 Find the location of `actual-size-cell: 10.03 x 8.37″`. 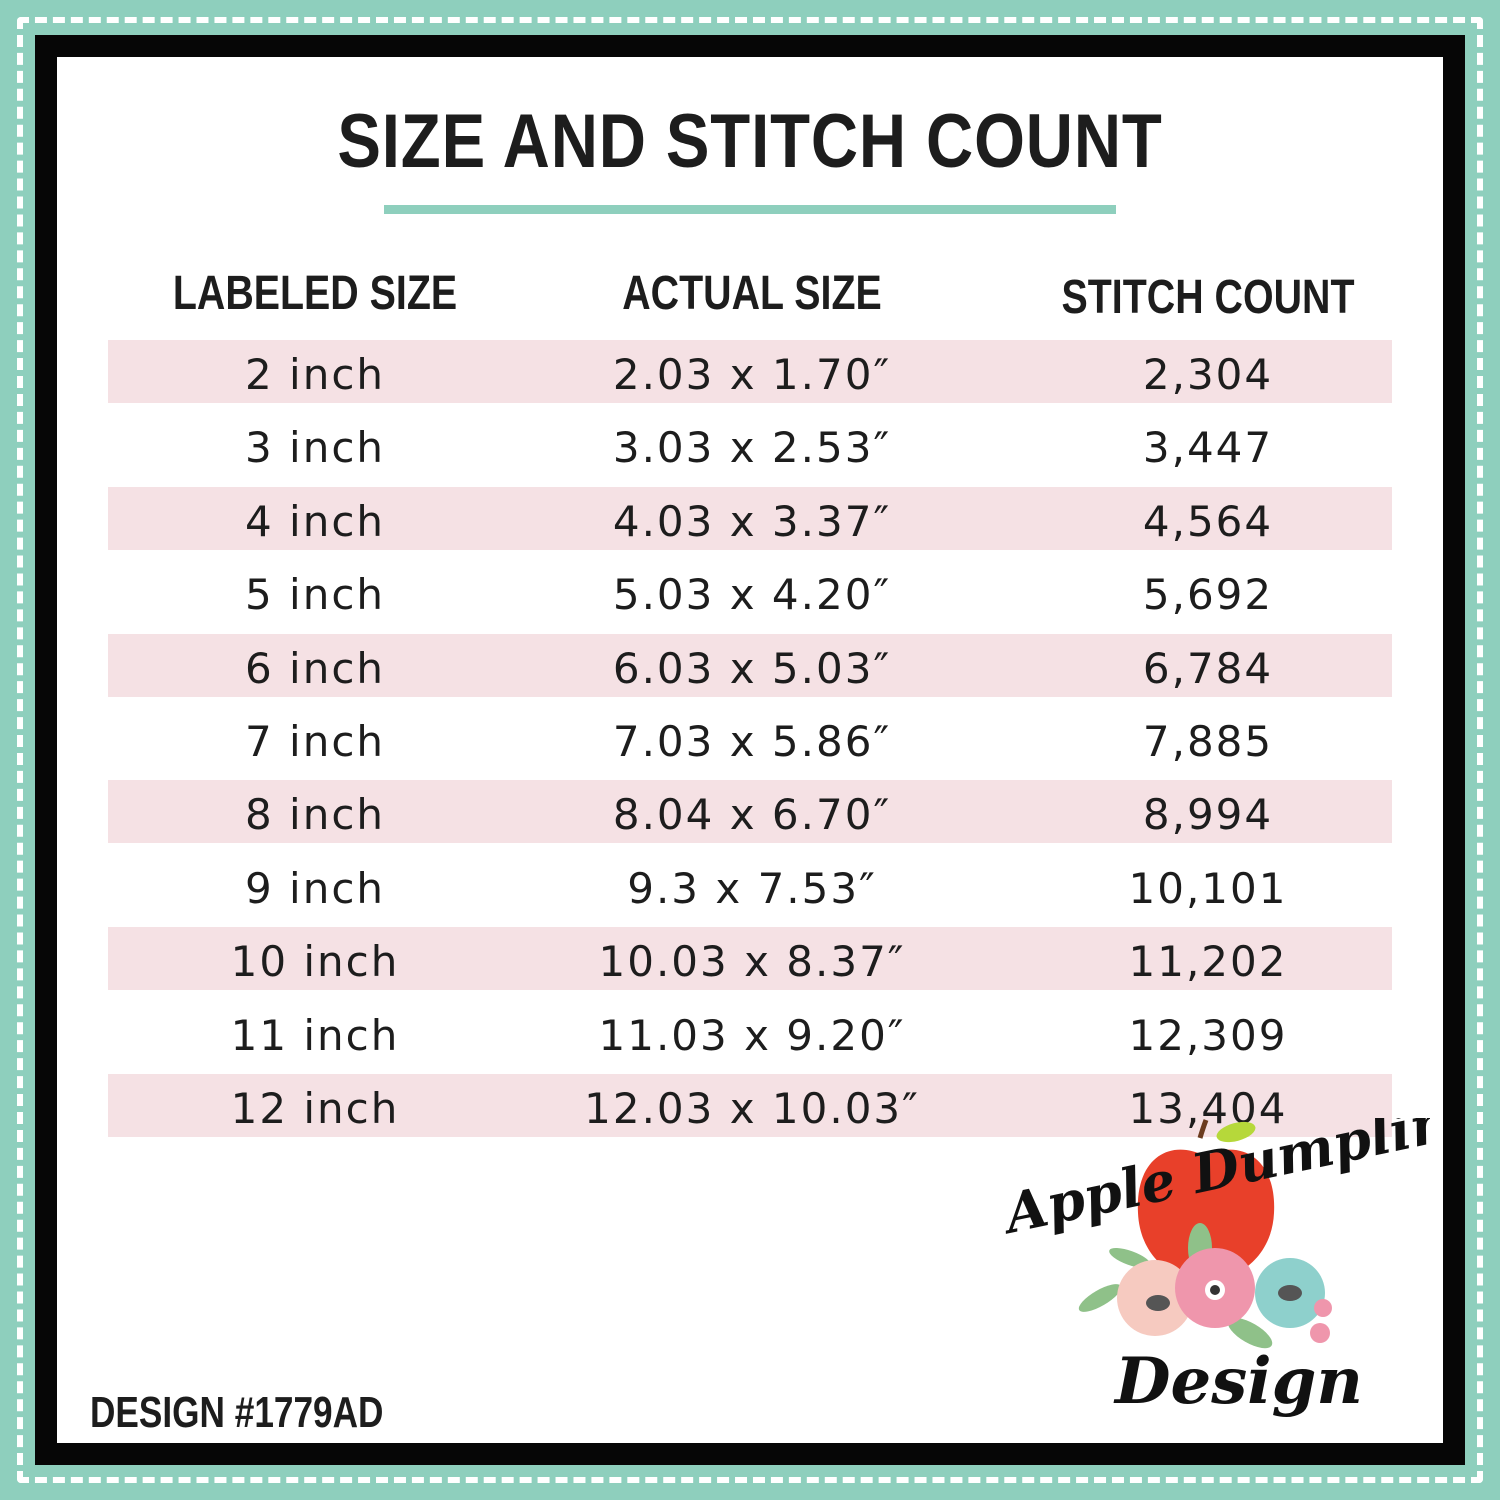

actual-size-cell: 10.03 x 8.37″ is located at coordinates (752, 962).